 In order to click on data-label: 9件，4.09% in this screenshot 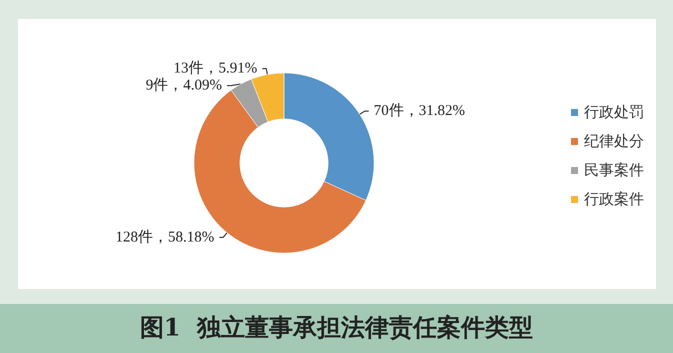, I will do `click(184, 86)`.